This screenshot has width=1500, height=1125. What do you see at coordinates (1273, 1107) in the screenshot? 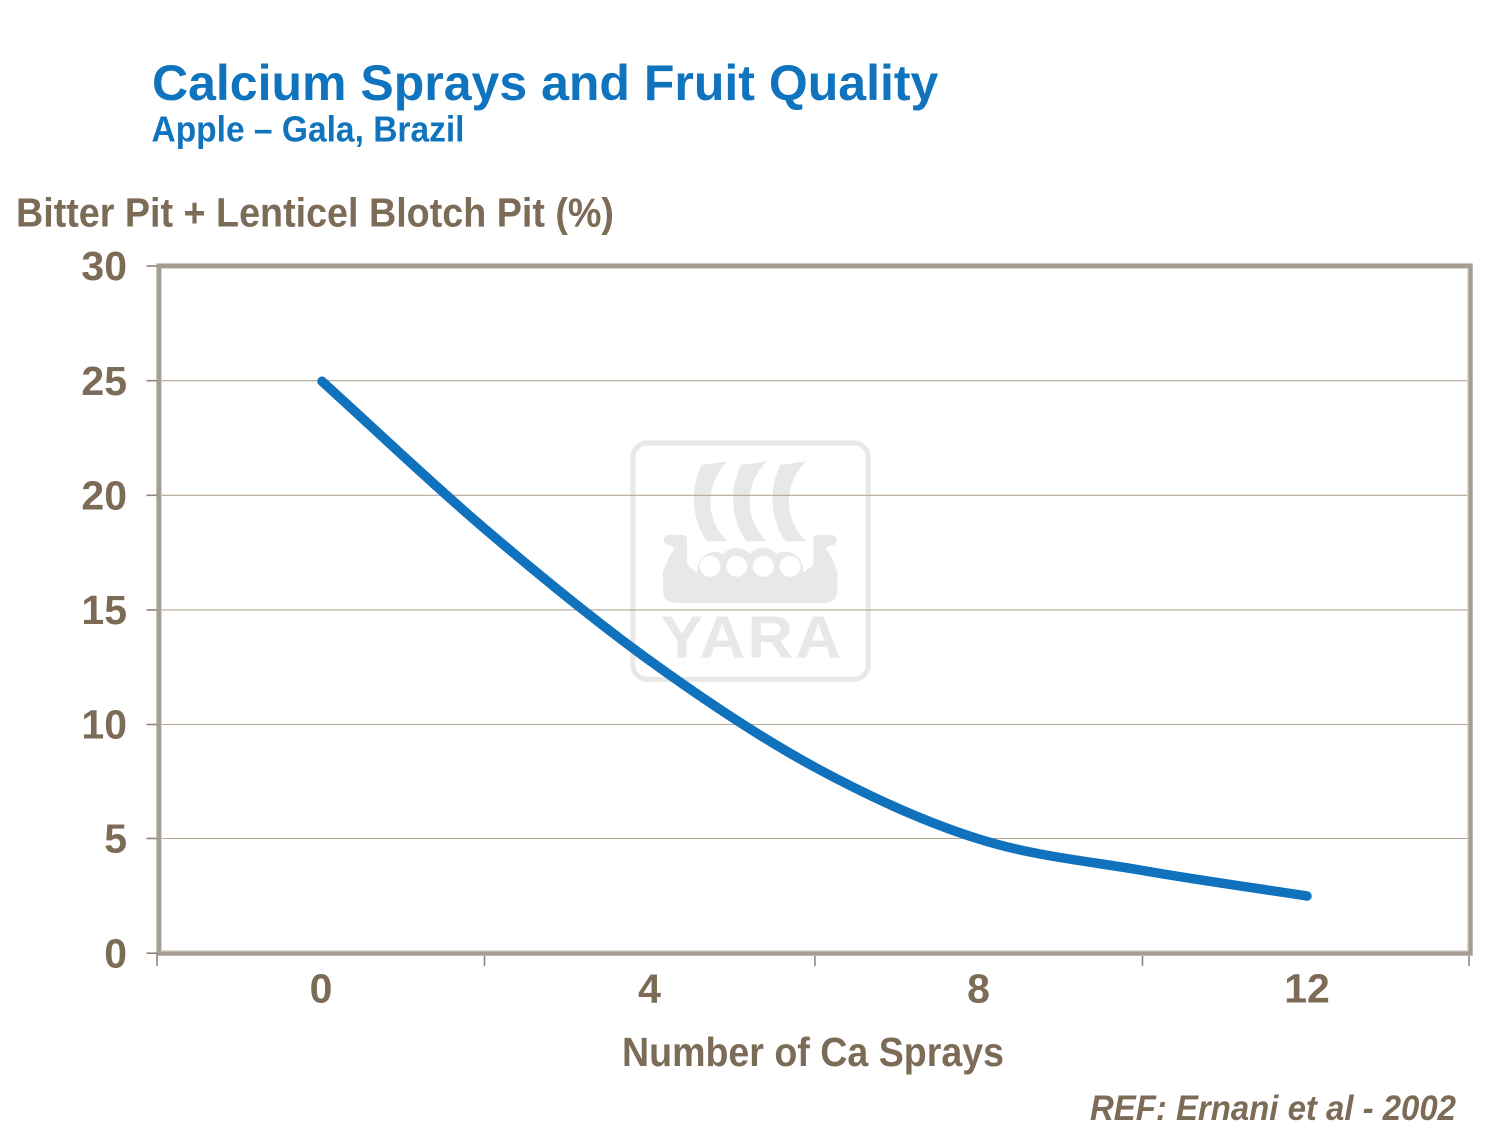
I see `svg-text: REF: Ernani et al - 2002` at bounding box center [1273, 1107].